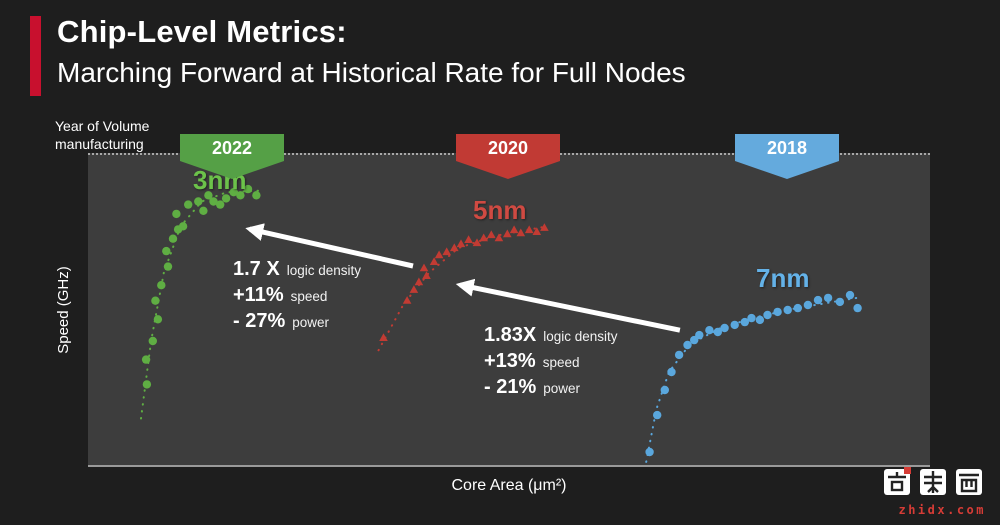 Image resolution: width=1000 pixels, height=525 pixels. What do you see at coordinates (510, 335) in the screenshot?
I see `stat-value: 1.83X` at bounding box center [510, 335].